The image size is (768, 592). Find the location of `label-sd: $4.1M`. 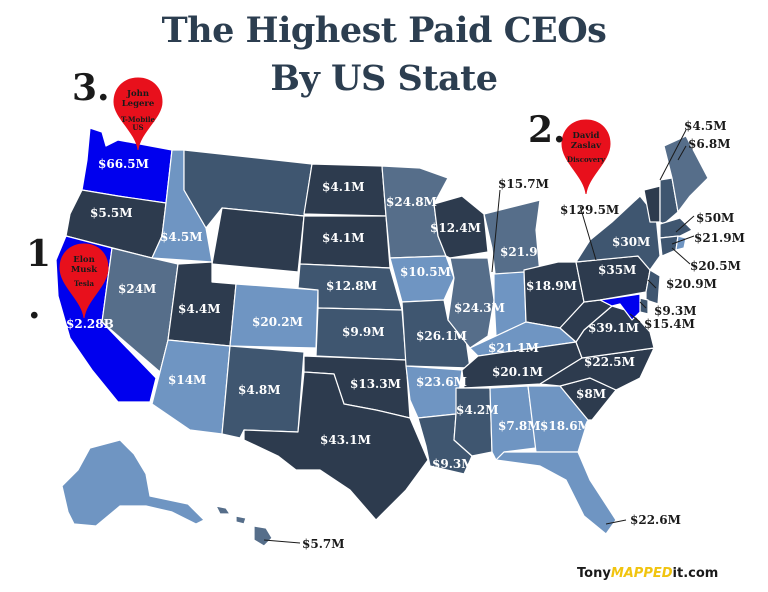

label-sd: $4.1M is located at coordinates (343, 238).